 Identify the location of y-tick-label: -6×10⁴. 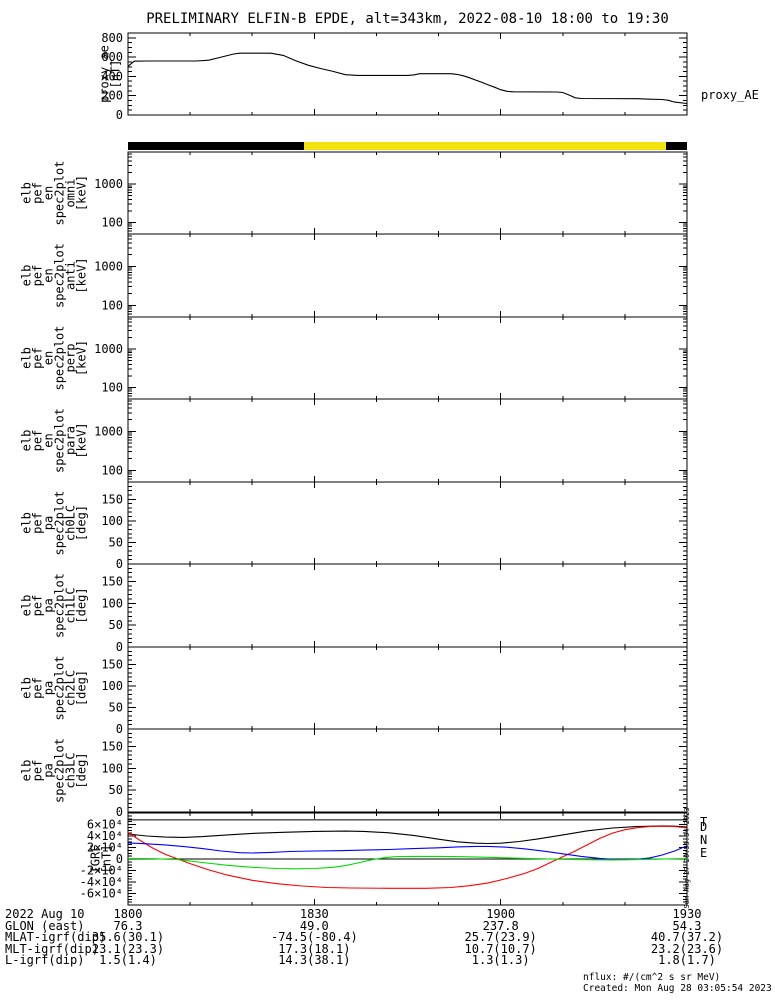
(101, 894).